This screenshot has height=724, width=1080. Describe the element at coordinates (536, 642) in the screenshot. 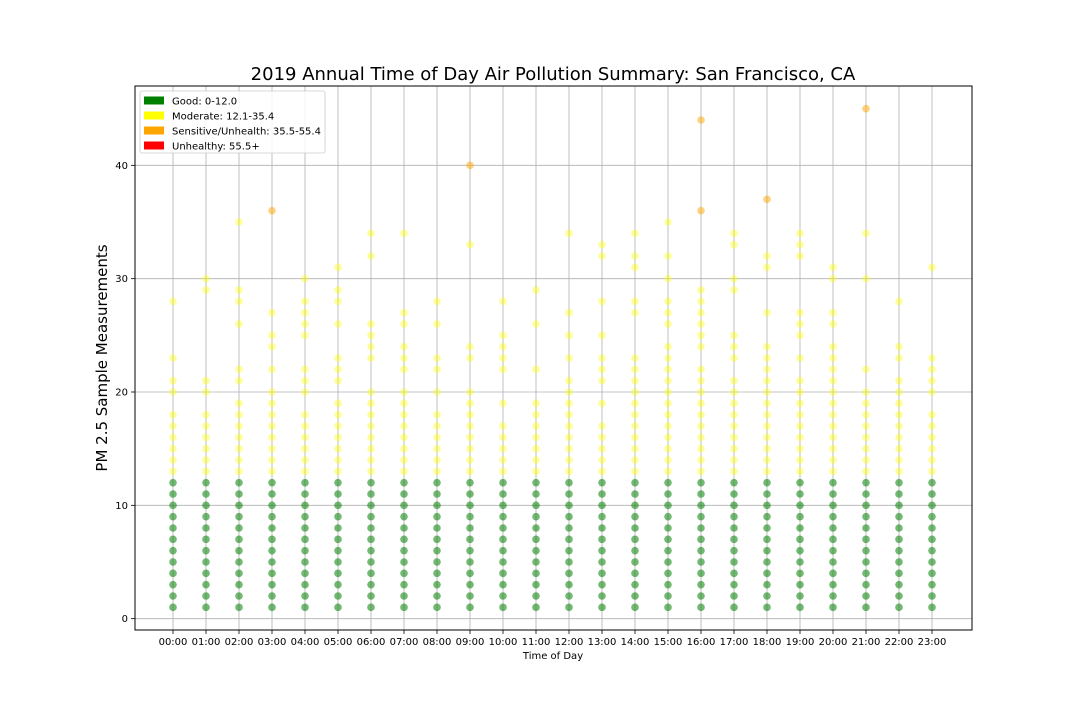

I see `x-tick-label: 11:00` at that location.